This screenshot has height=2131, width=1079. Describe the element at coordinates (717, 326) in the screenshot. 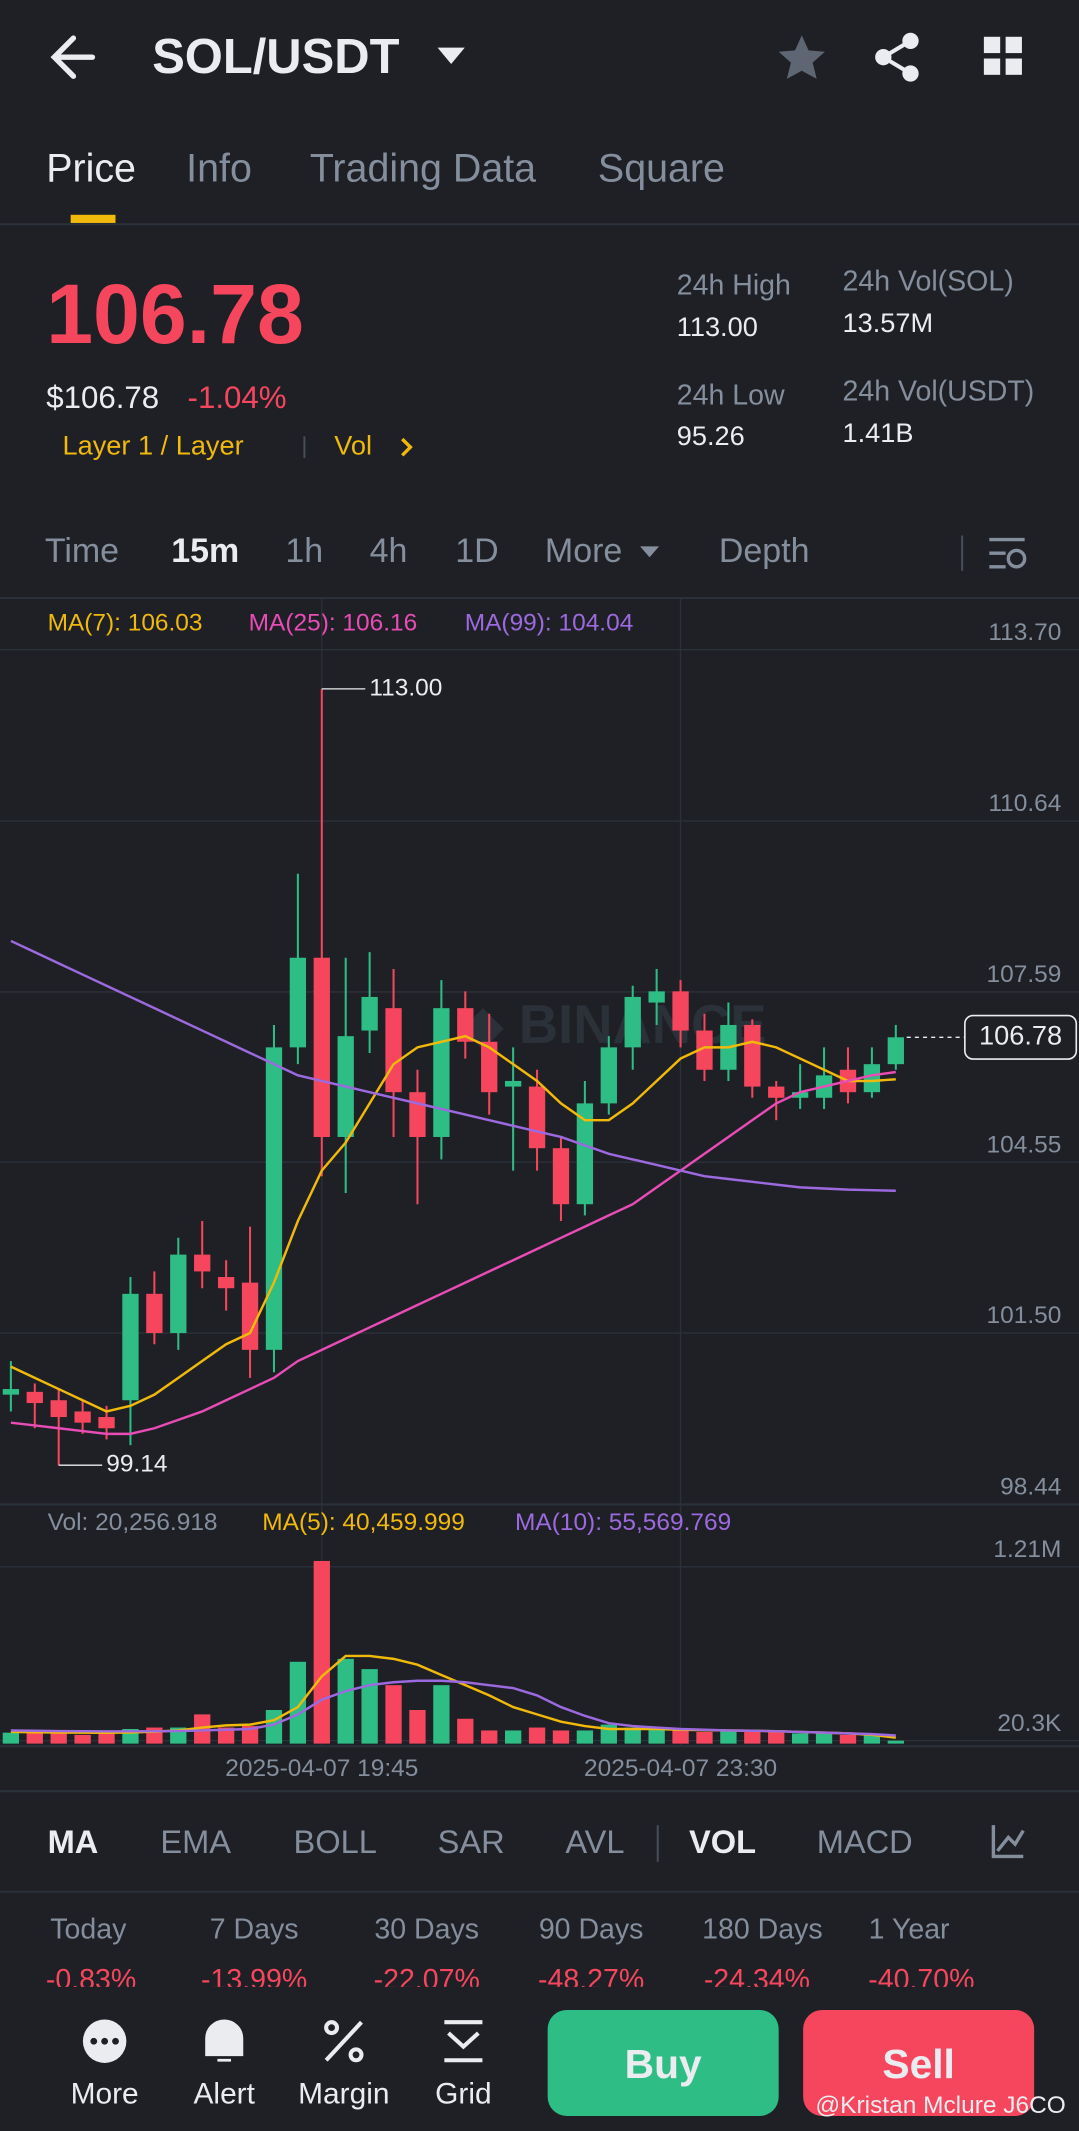

I see `stat-value: 113.00` at that location.